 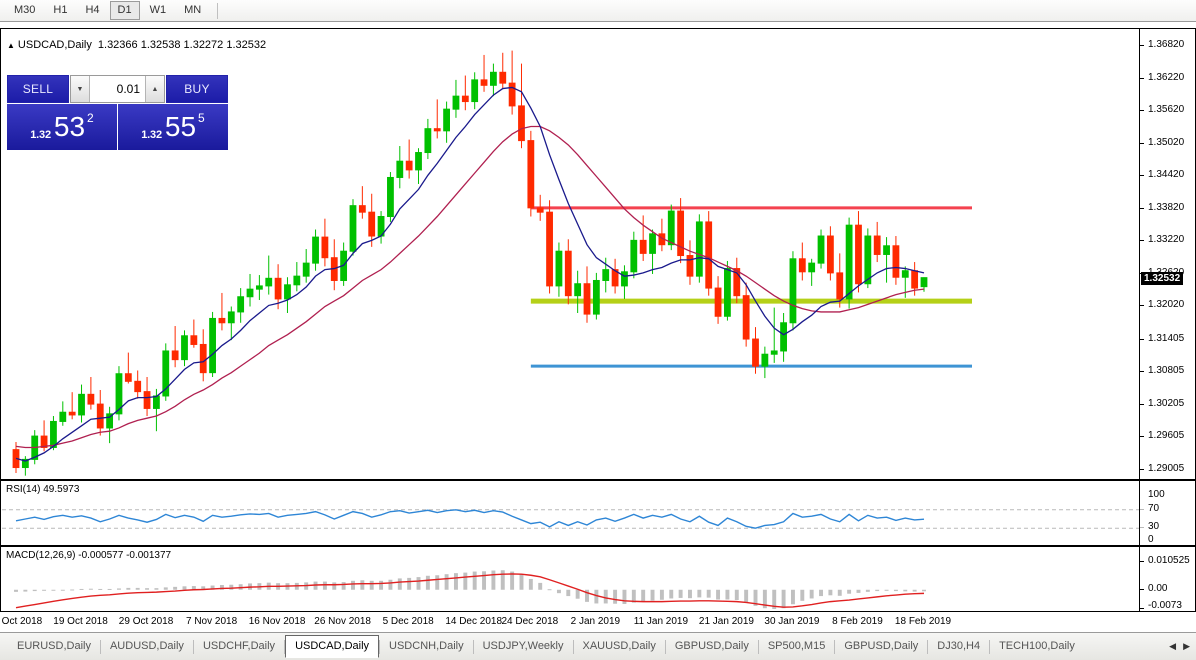 What do you see at coordinates (218, 10) in the screenshot?
I see `toolbar-divider` at bounding box center [218, 10].